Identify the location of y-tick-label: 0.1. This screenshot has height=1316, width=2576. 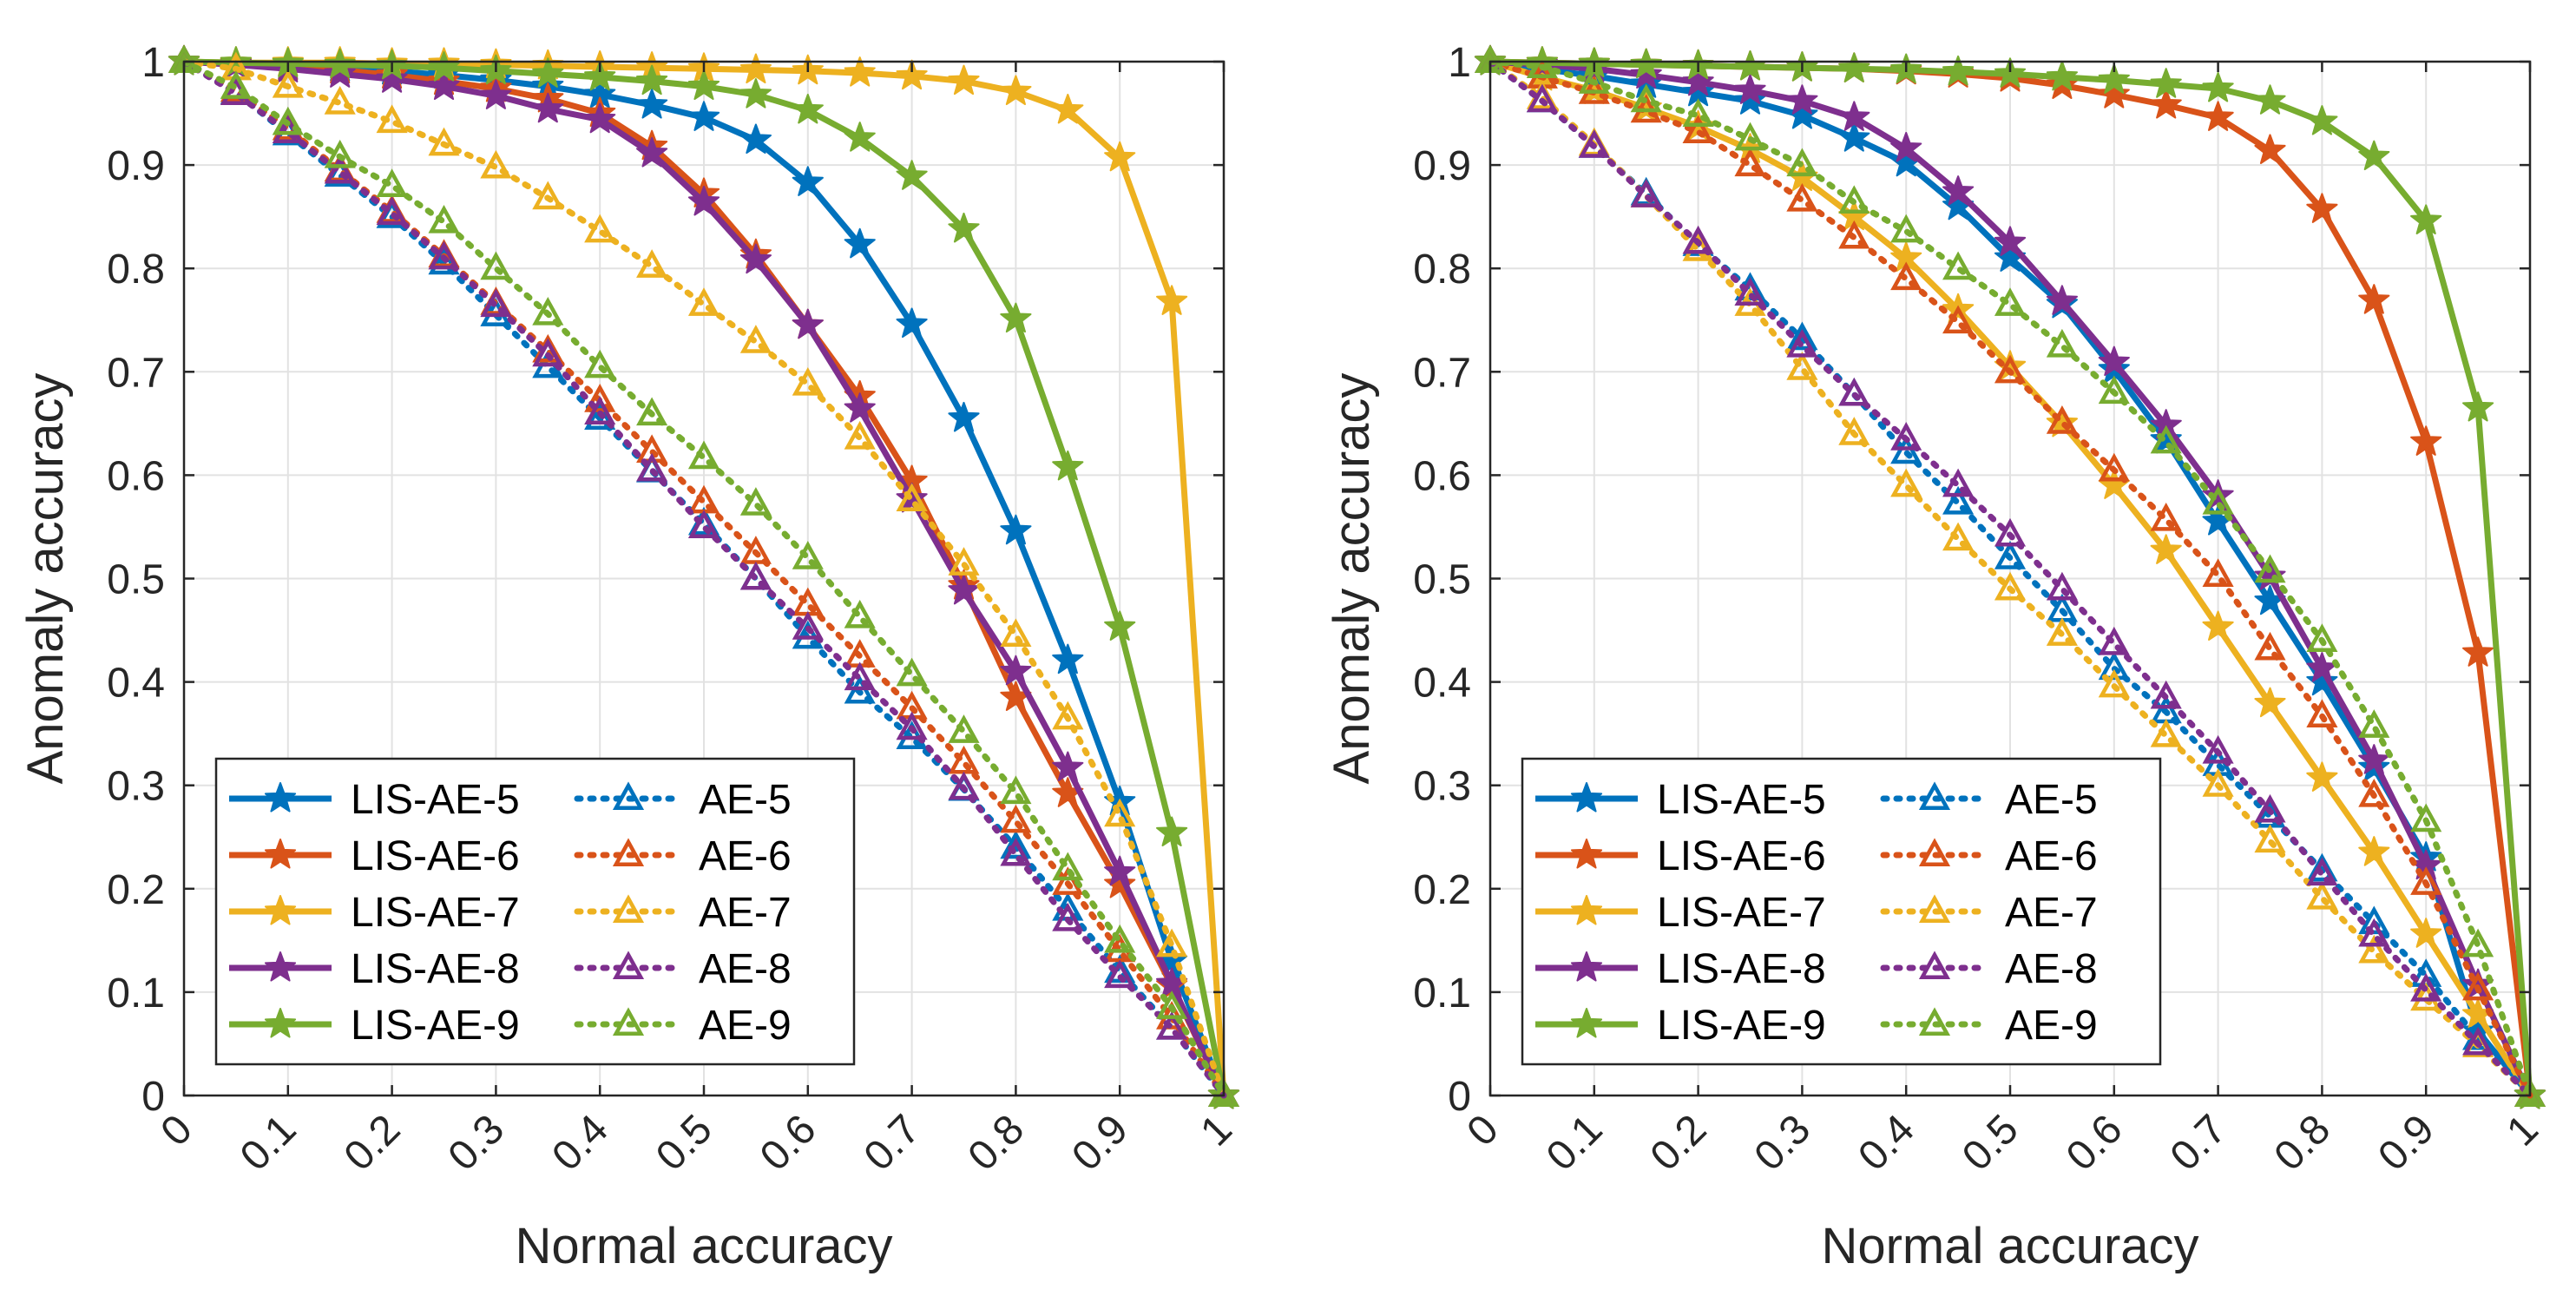
(1442, 994).